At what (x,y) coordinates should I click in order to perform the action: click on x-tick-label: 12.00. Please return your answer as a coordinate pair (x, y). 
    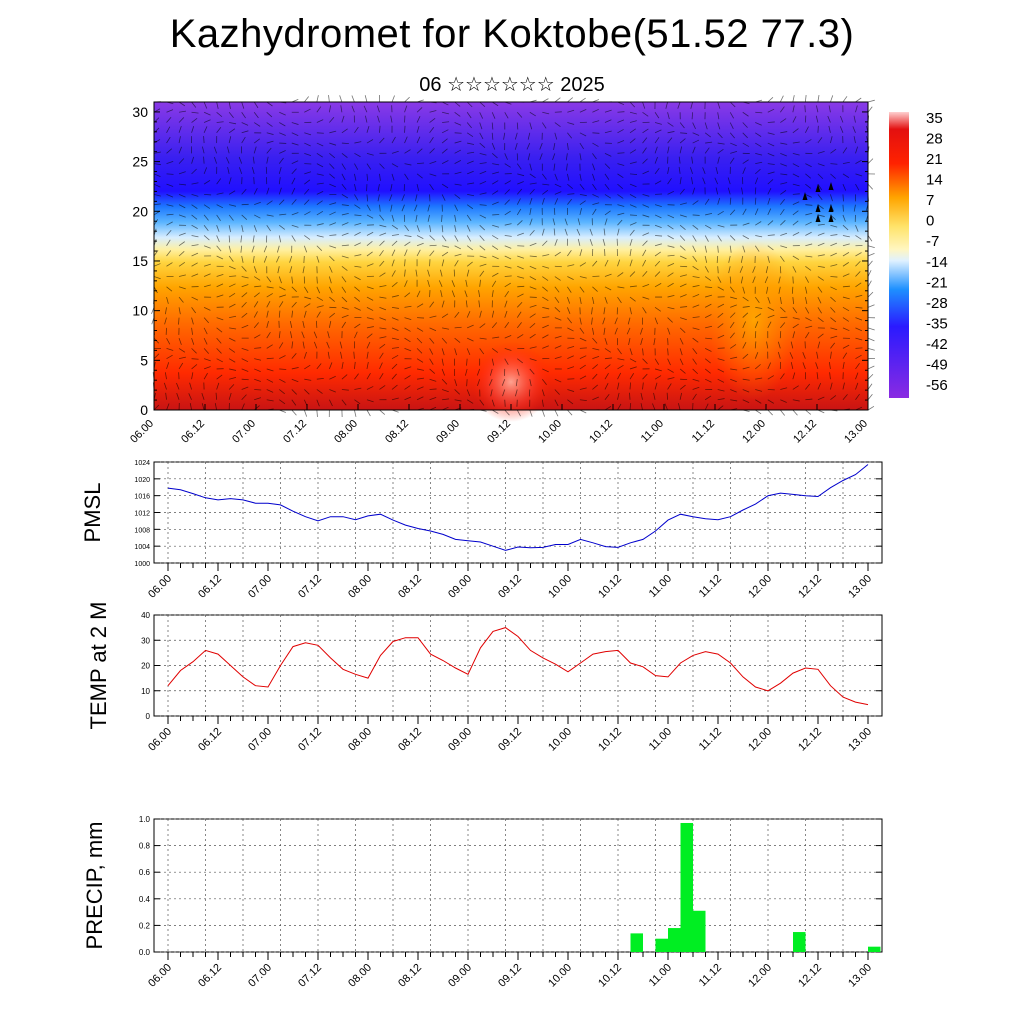
    Looking at the image, I should click on (760, 976).